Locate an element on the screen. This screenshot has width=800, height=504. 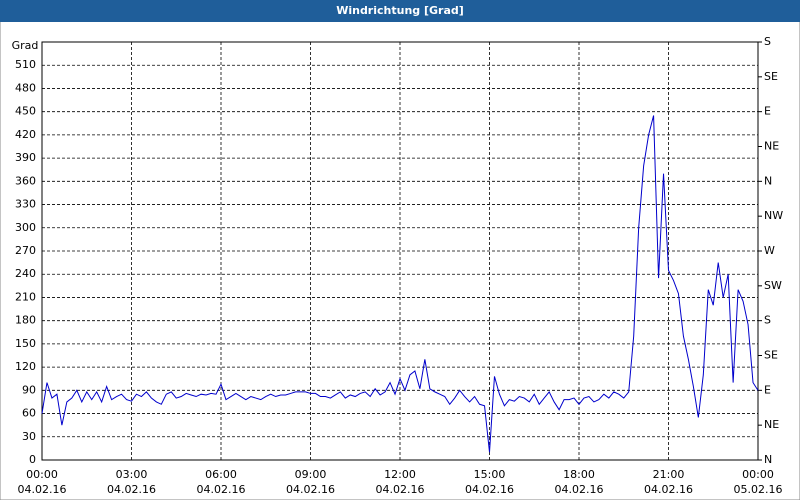
y-tick-label: 480 is located at coordinates (25, 87).